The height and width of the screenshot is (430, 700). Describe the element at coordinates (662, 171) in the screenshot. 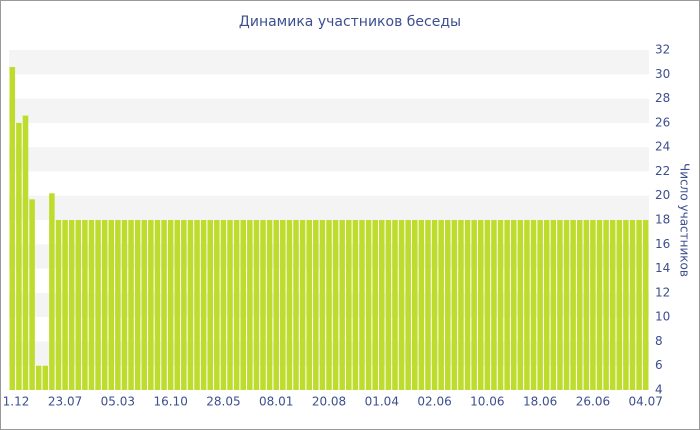

I see `y-tick-label: 22` at that location.